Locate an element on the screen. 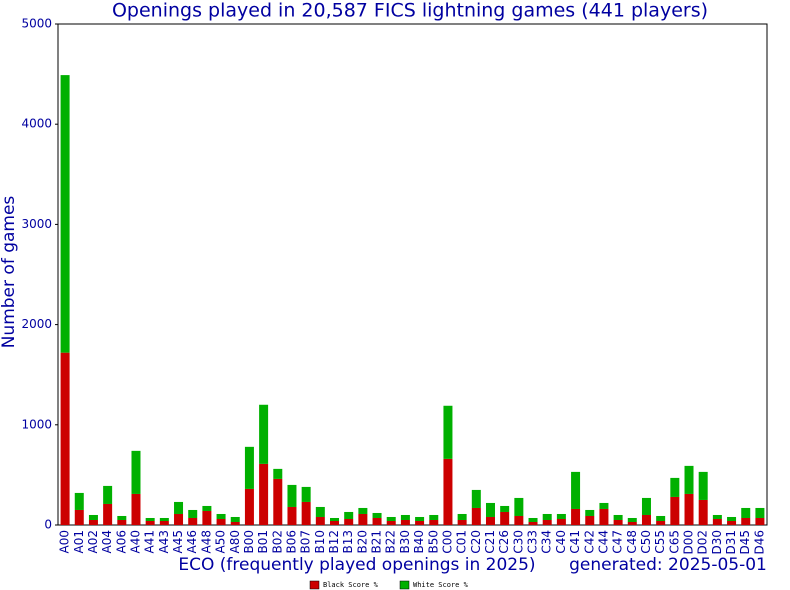  x-tick-label: A04 is located at coordinates (107, 541).